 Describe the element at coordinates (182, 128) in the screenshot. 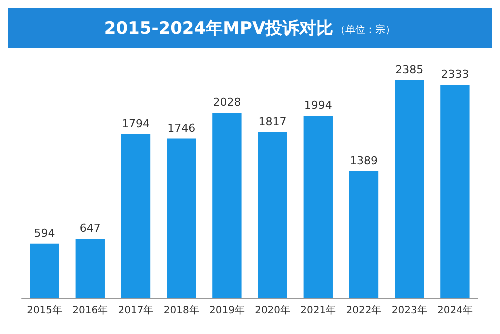

I see `data-label: 1746` at that location.